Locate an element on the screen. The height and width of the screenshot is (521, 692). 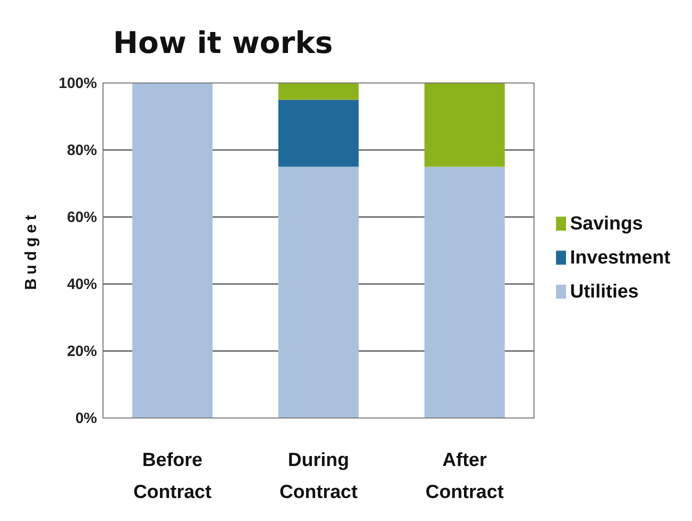
y-tick-label: 20% is located at coordinates (81, 351).